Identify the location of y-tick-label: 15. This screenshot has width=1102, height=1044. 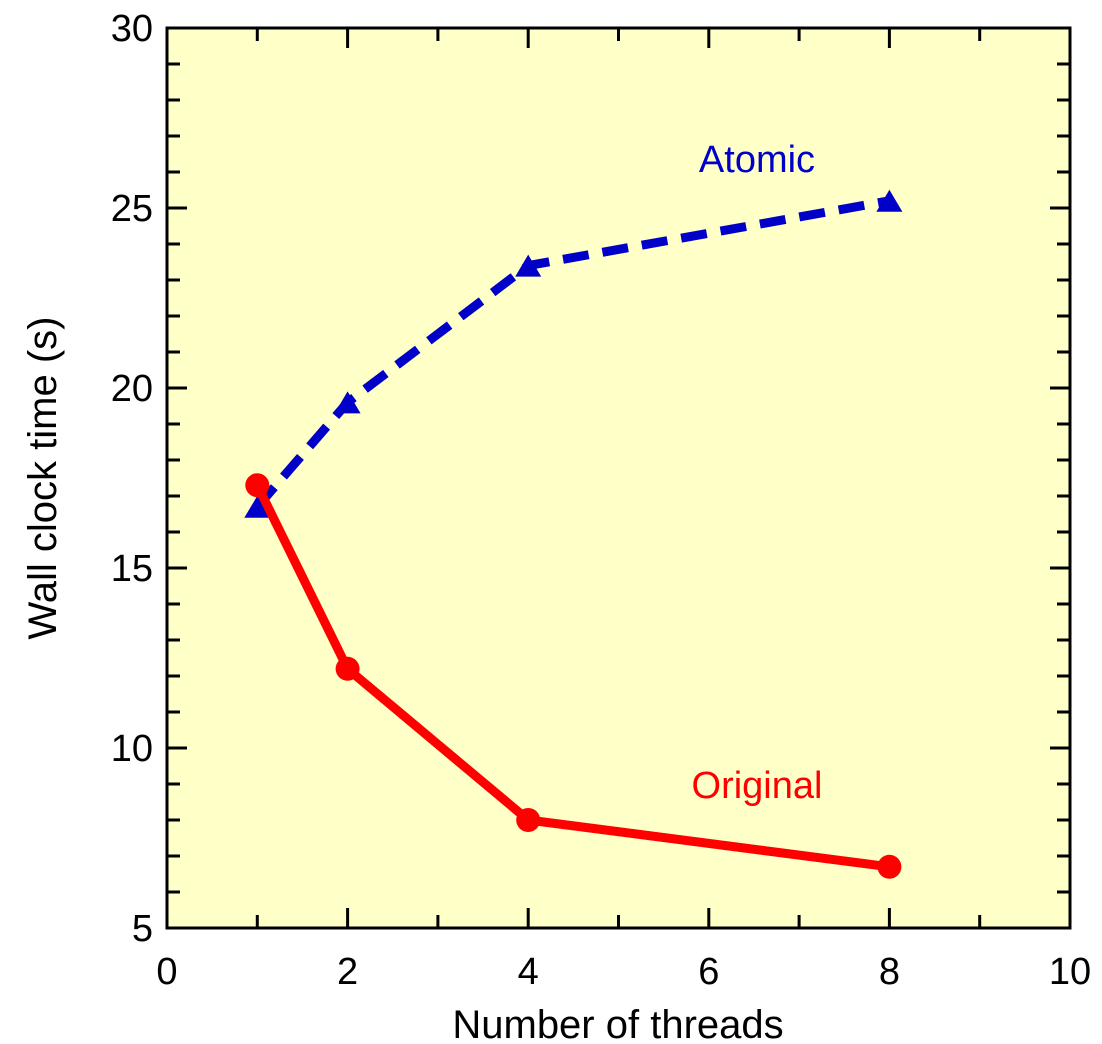
(132, 569).